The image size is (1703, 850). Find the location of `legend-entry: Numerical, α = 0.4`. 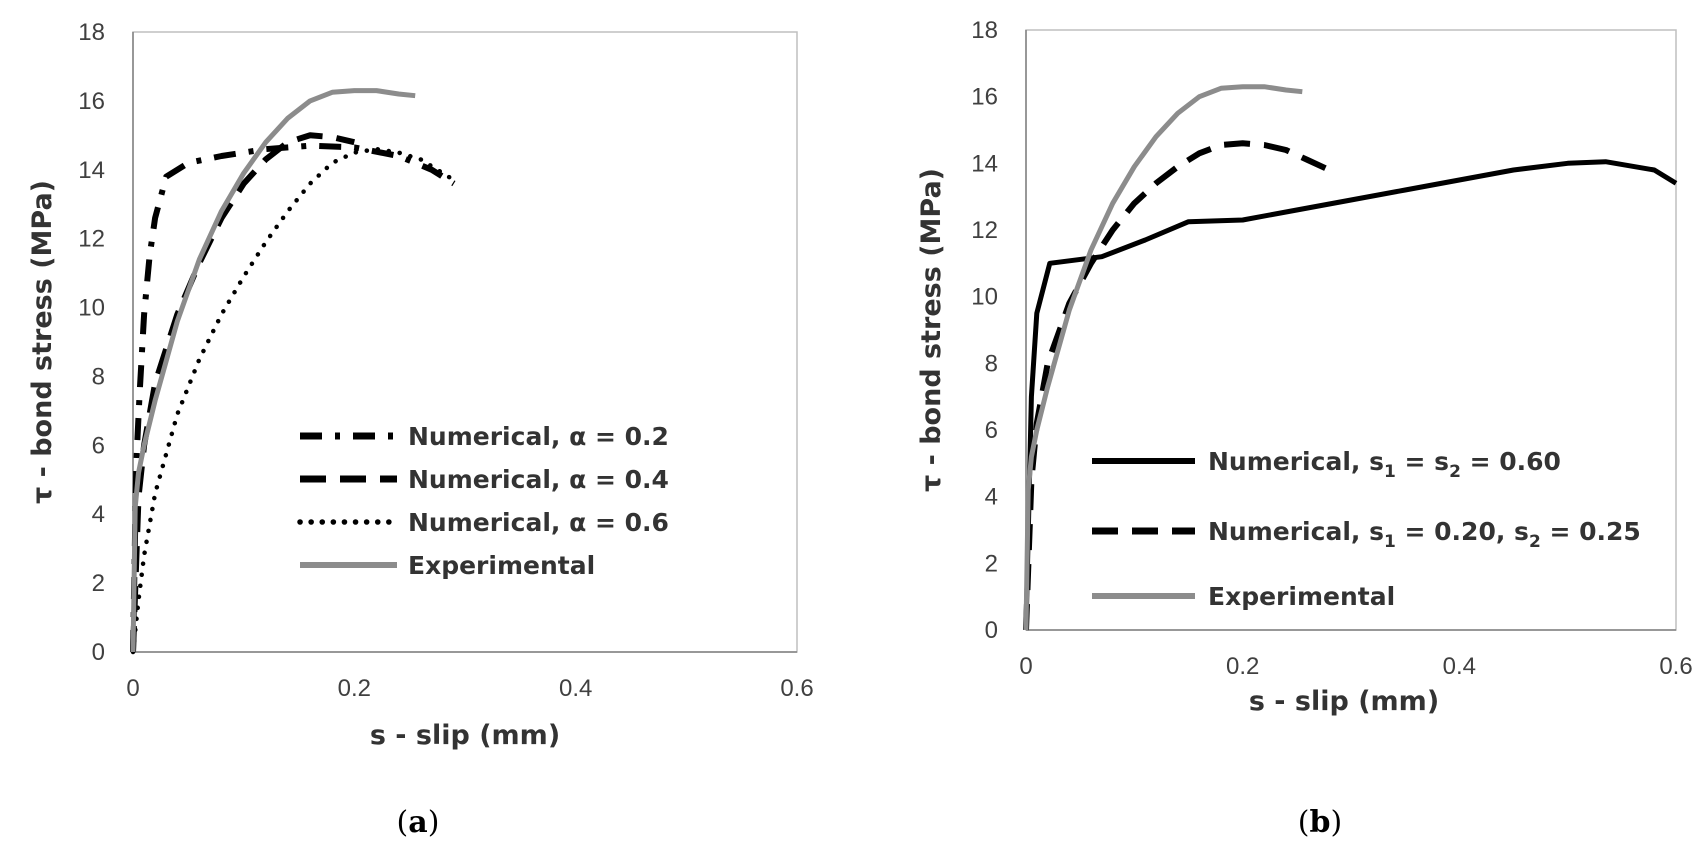

legend-entry: Numerical, α = 0.4 is located at coordinates (538, 479).